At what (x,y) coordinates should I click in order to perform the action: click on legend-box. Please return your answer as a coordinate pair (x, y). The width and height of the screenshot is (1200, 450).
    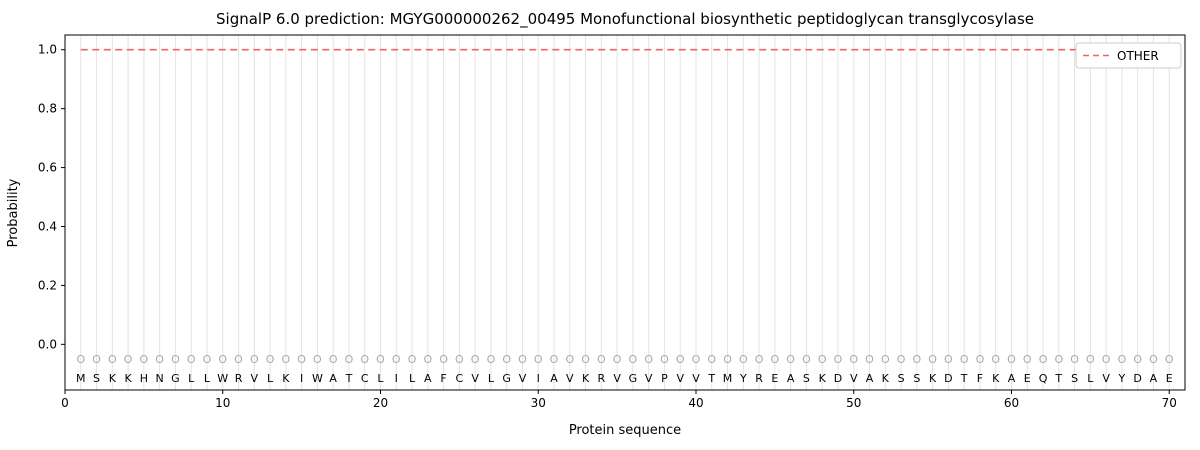
    Looking at the image, I should click on (1128, 55).